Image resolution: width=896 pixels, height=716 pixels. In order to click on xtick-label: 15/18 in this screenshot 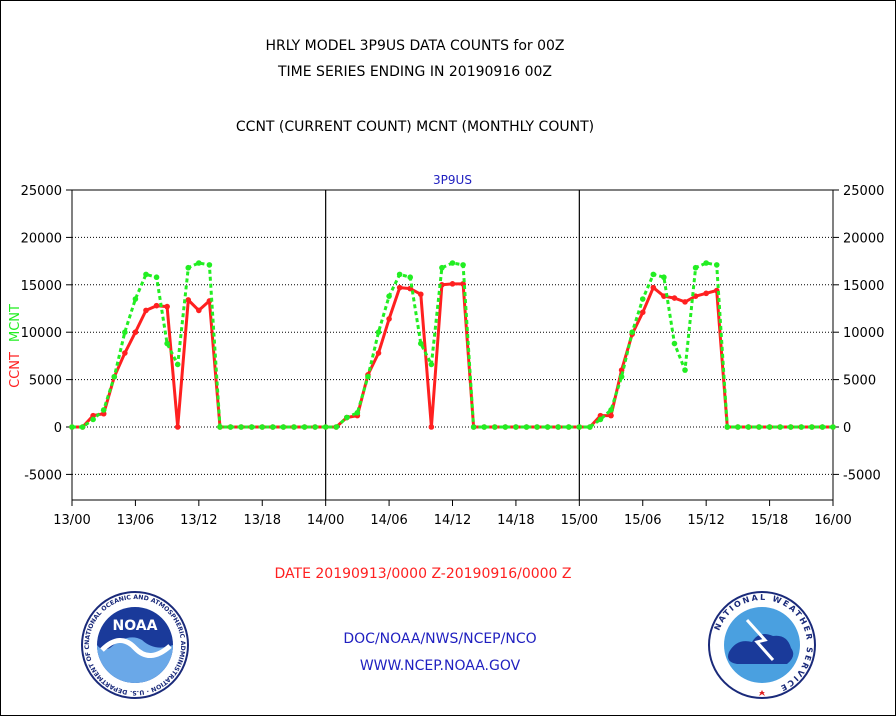, I will do `click(769, 520)`.